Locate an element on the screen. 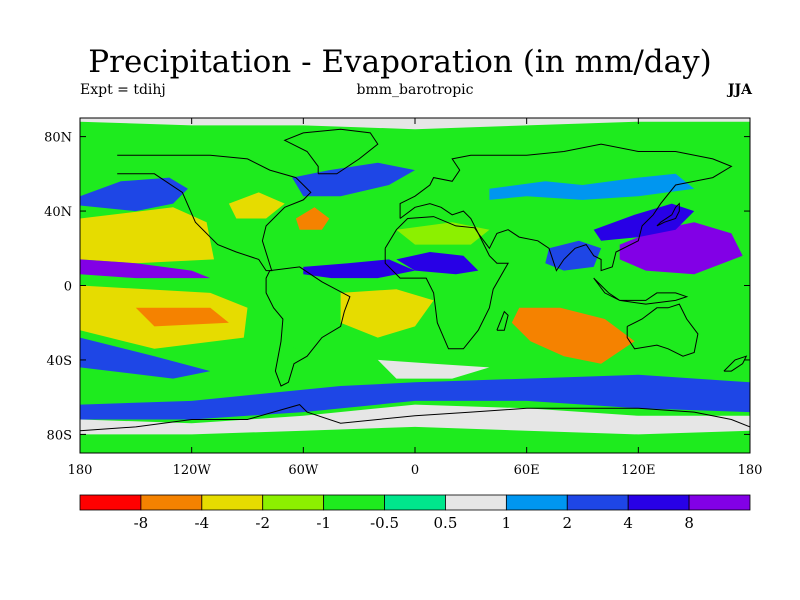  region-africa-sahel-rain is located at coordinates (437, 263).